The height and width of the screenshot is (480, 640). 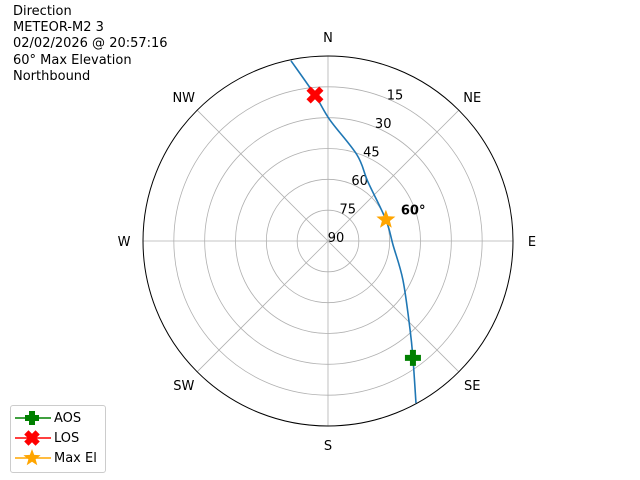 I want to click on compass-label-se: SE, so click(x=472, y=386).